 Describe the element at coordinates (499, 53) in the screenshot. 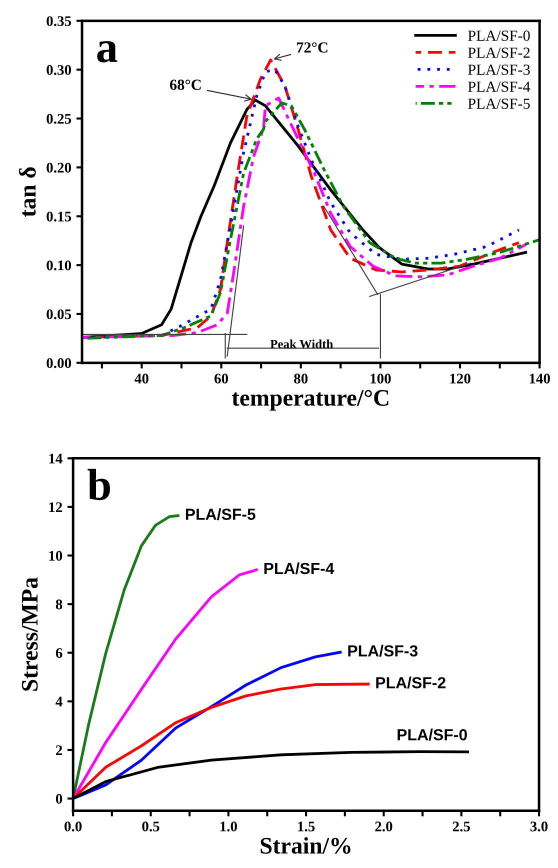

I see `legend-label: PLA/SF-2` at that location.